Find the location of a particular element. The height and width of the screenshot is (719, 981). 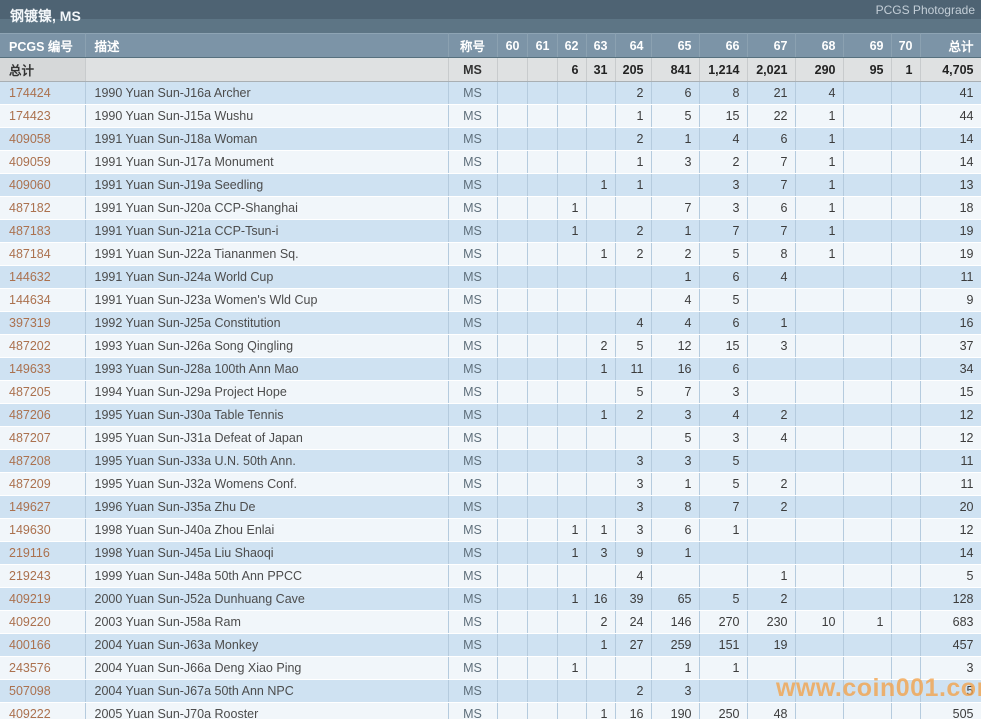

pcgs-number-link: 149633 is located at coordinates (43, 369).